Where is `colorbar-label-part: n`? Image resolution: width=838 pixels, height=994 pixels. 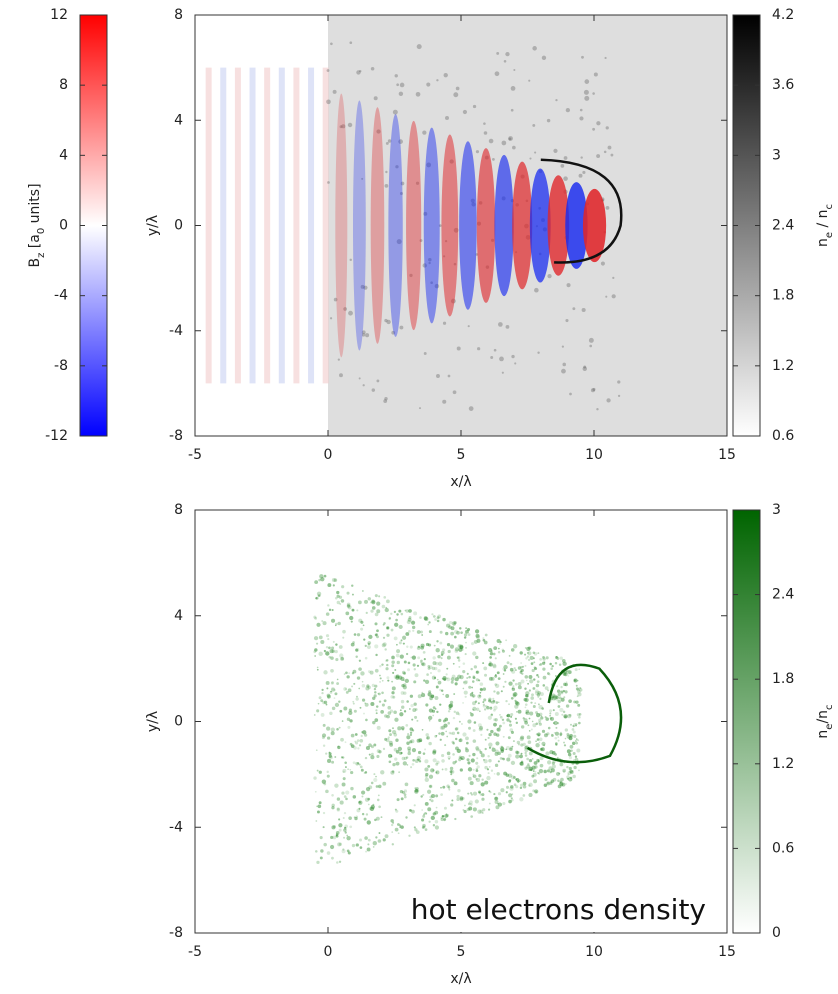
colorbar-label-part: n is located at coordinates (823, 734).